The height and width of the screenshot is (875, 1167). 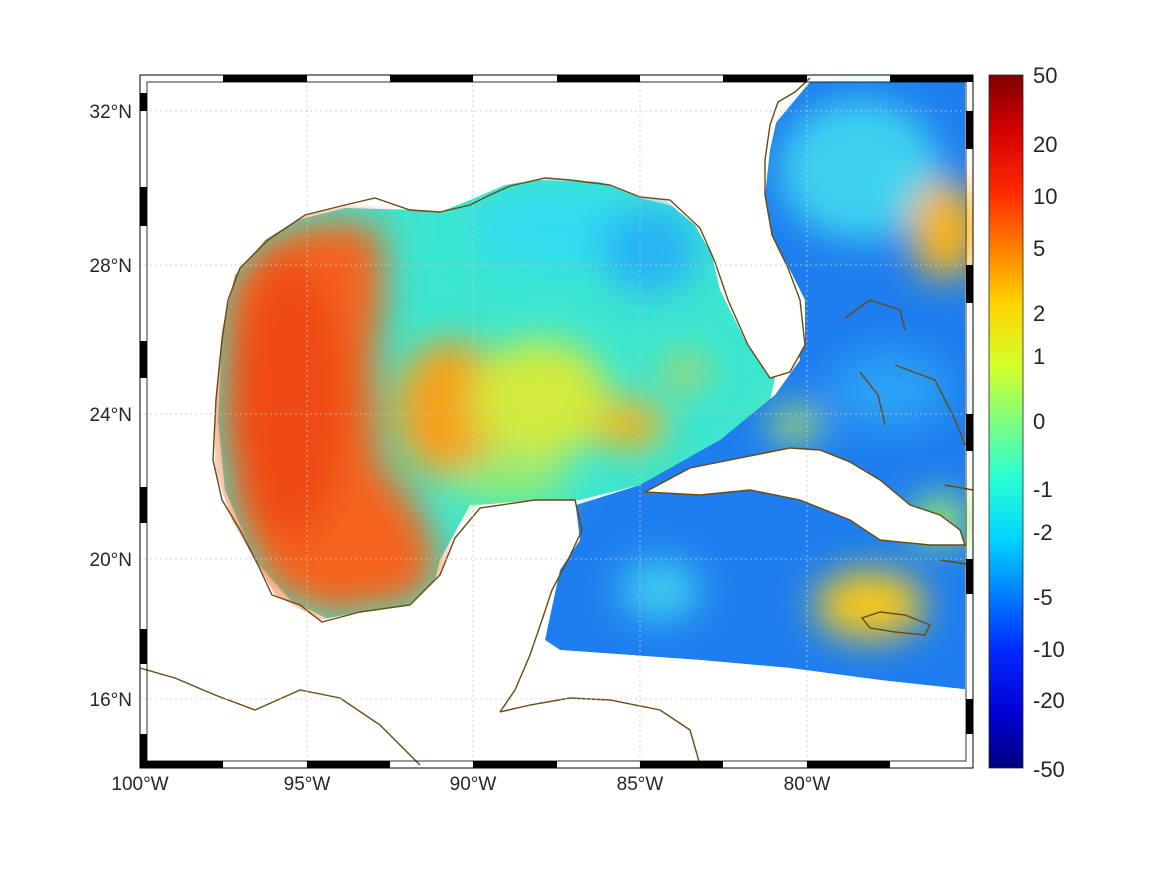 What do you see at coordinates (1049, 422) in the screenshot?
I see `colorbar-tick-labels: 50 20 10 5 2 1 0 -1 -2 -5 -10 -20 -50` at bounding box center [1049, 422].